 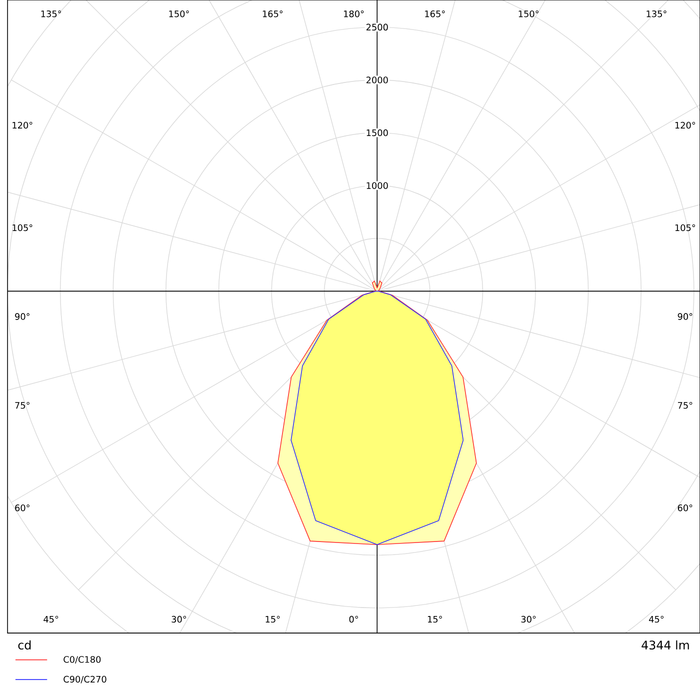 What do you see at coordinates (665, 645) in the screenshot?
I see `text: 4344 lm` at bounding box center [665, 645].